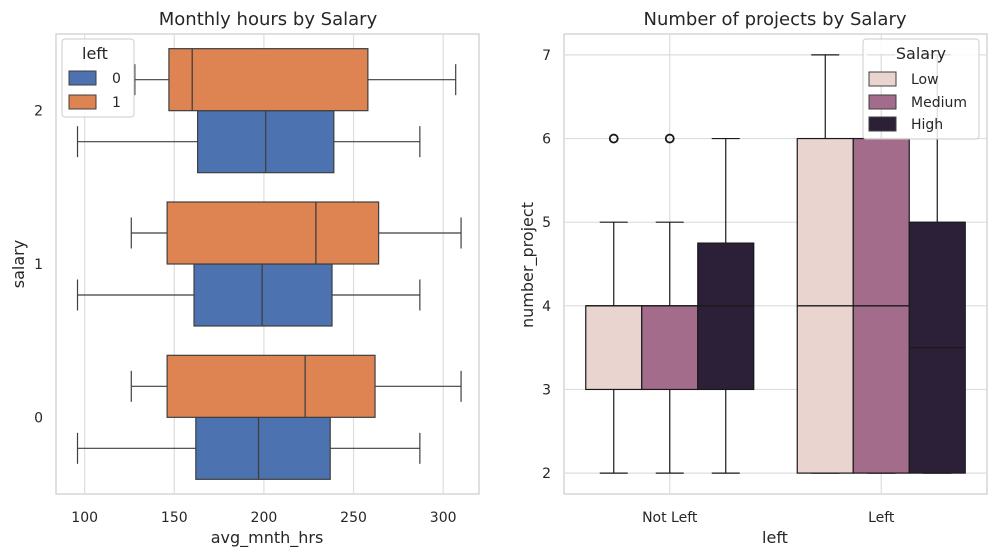 The width and height of the screenshot is (996, 557). I want to click on x-tick-label: 200, so click(264, 518).